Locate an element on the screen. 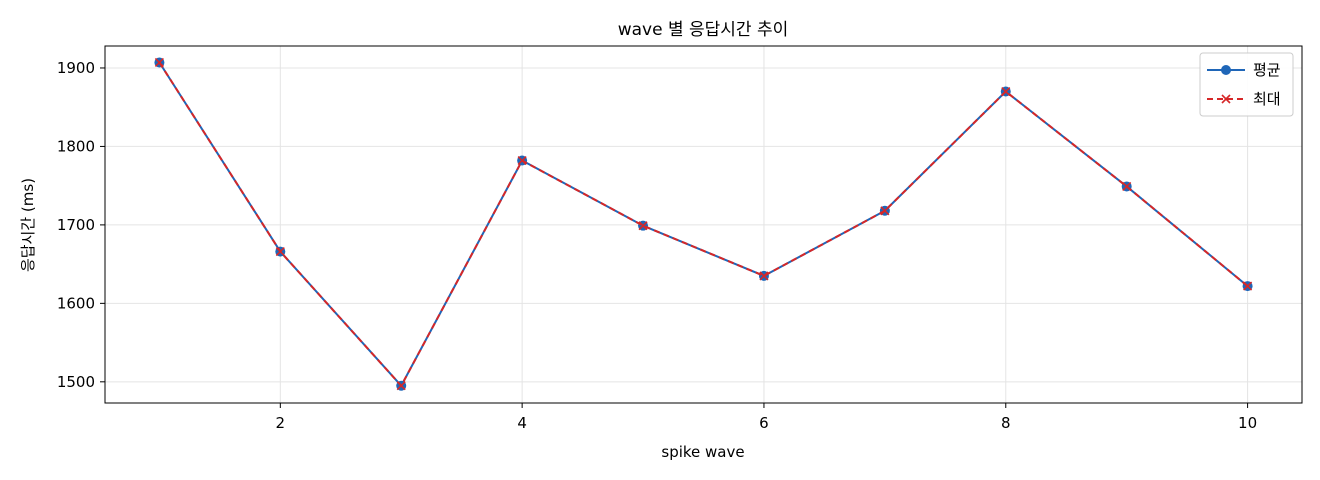 The height and width of the screenshot is (480, 1320). chart-title: wave 별 응답시간 추이 is located at coordinates (703, 30).